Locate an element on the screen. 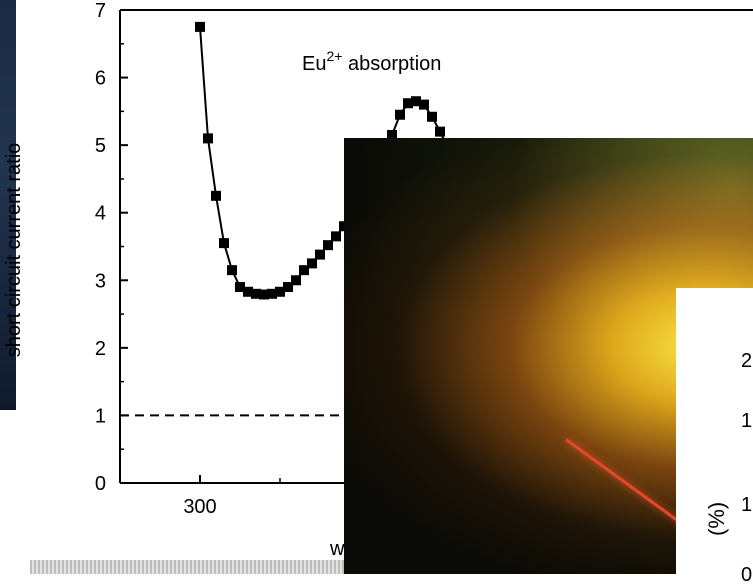 The image size is (753, 587). slide-bottom-band is located at coordinates (190, 567).